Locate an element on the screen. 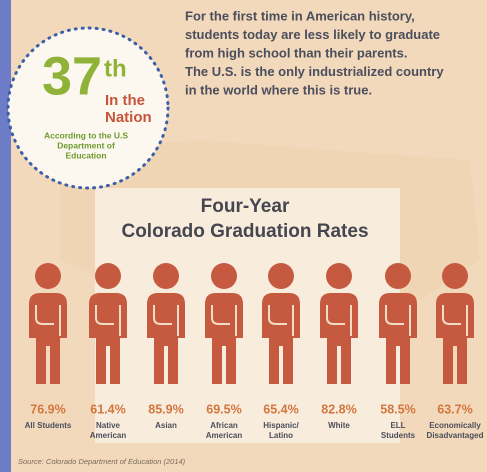  intro-line: in the world where this is true. is located at coordinates (278, 89).